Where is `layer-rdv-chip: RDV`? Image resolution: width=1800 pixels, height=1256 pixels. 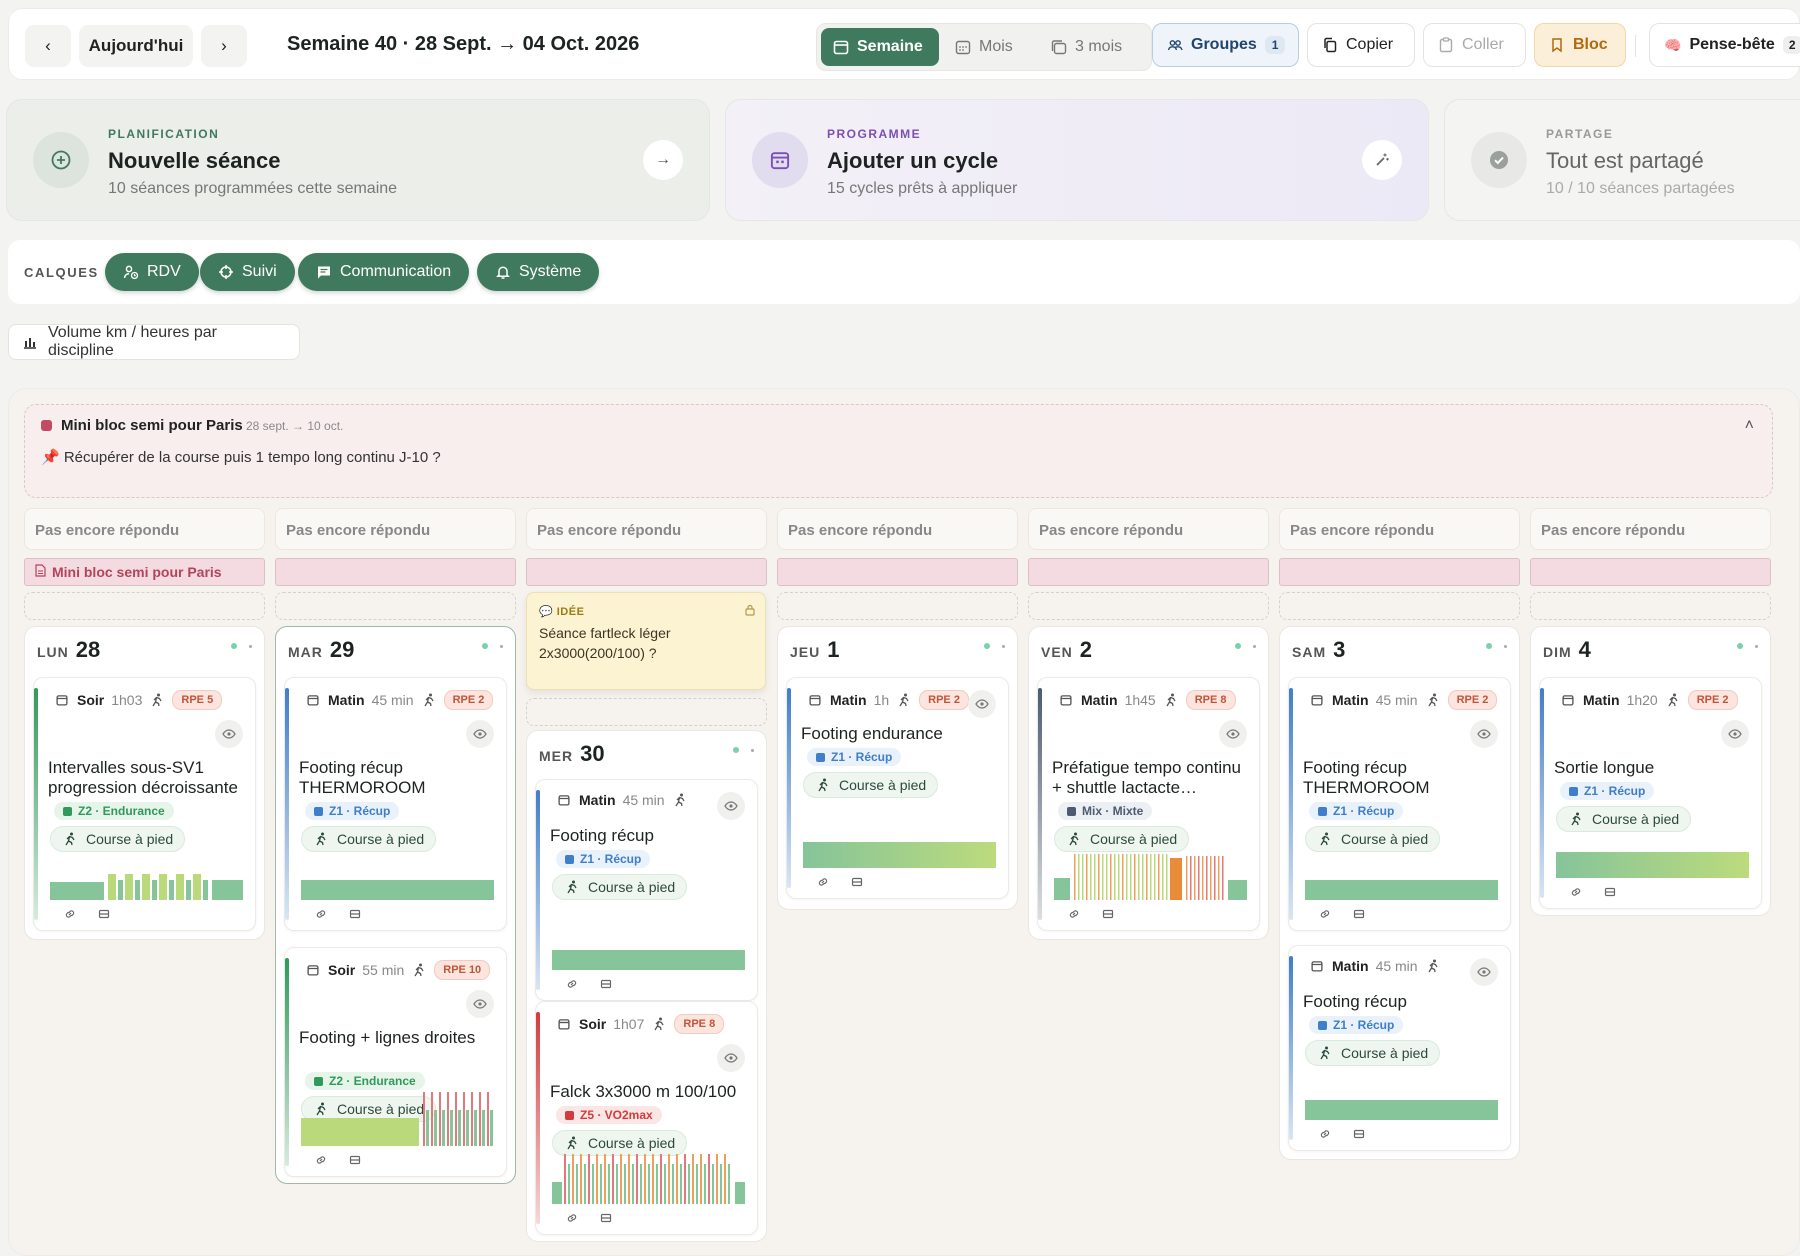
layer-rdv-chip: RDV is located at coordinates (152, 272).